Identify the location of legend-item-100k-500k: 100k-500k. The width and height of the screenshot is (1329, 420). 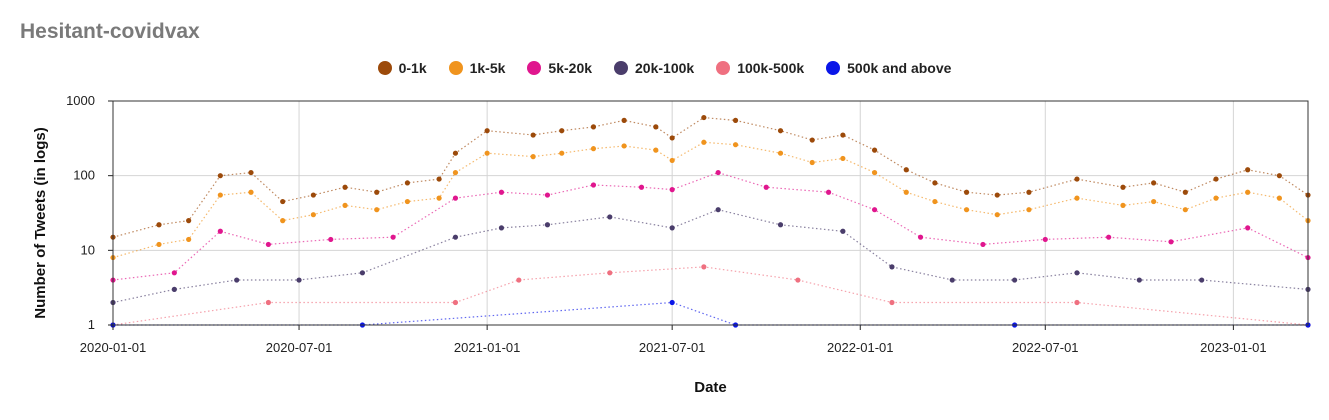
(760, 68).